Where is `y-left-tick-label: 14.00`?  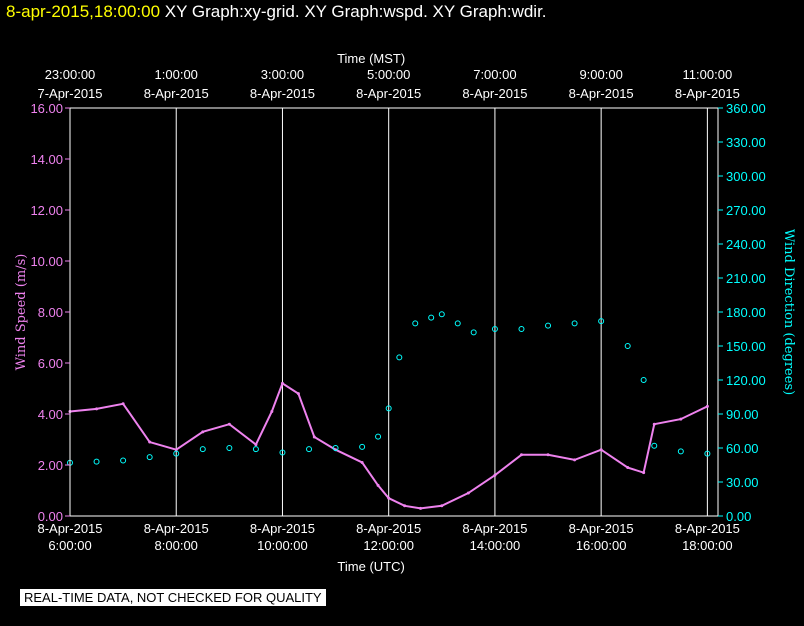 y-left-tick-label: 14.00 is located at coordinates (46, 159).